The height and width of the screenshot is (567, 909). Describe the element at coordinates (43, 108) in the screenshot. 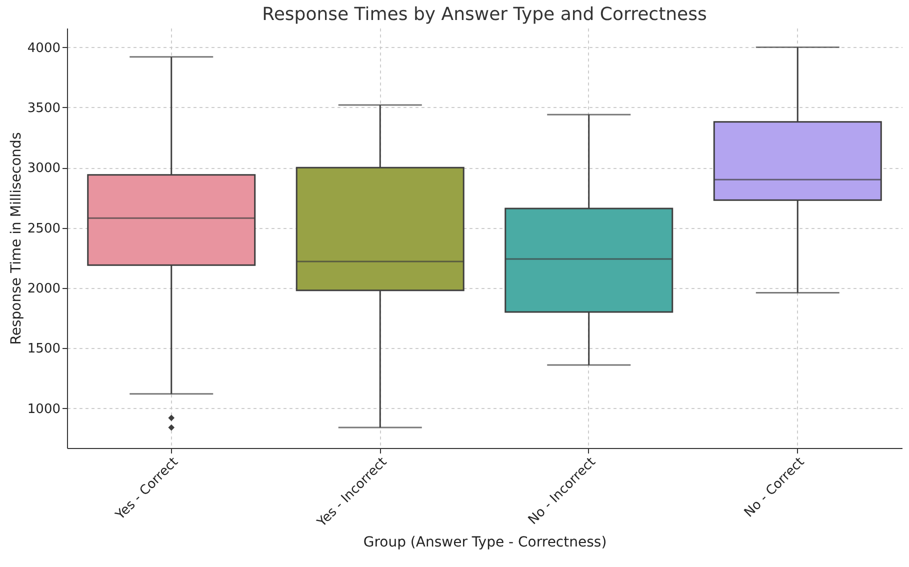

I see `y-tick-label: 3500` at that location.